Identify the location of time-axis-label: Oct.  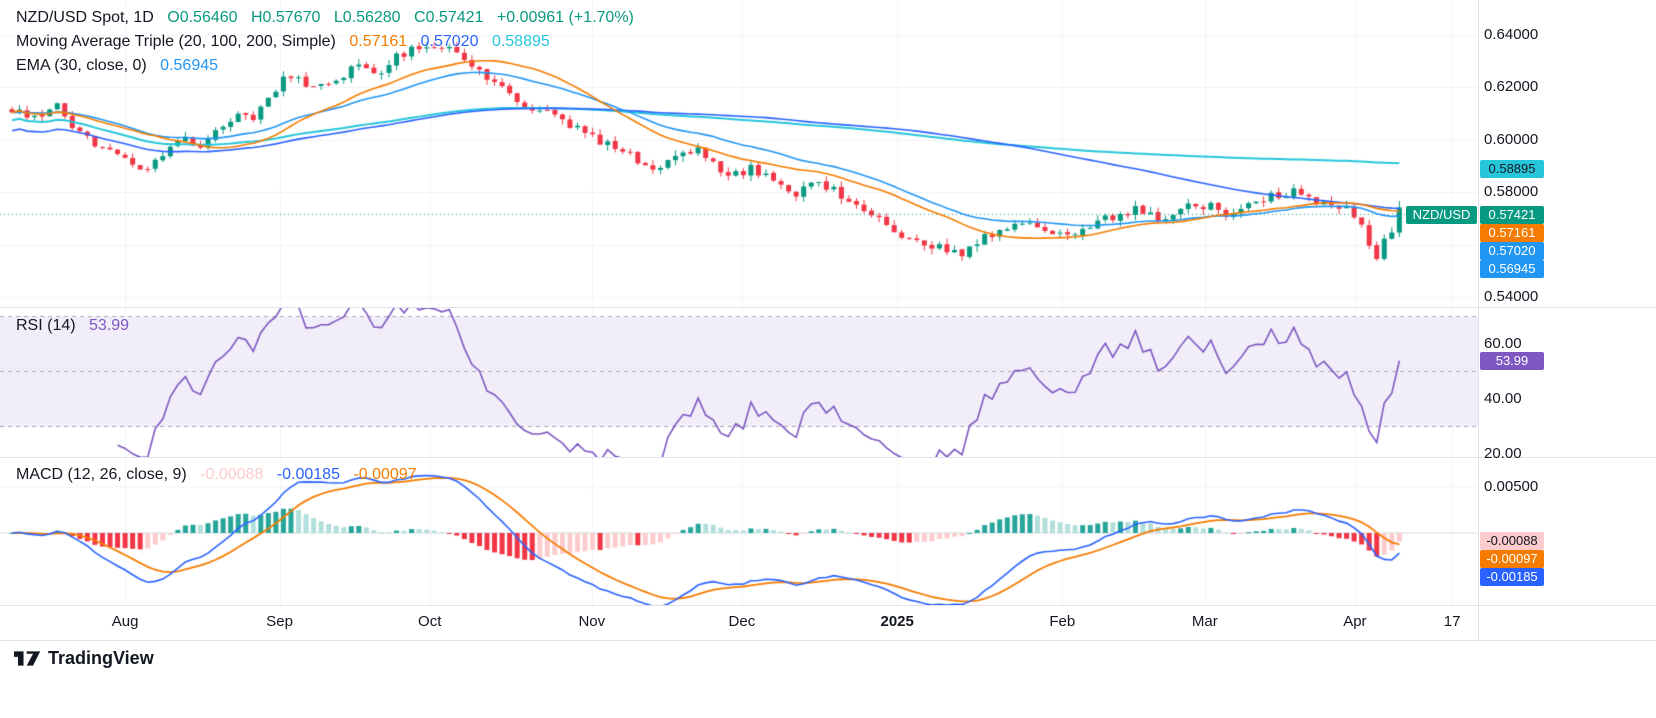
(430, 621).